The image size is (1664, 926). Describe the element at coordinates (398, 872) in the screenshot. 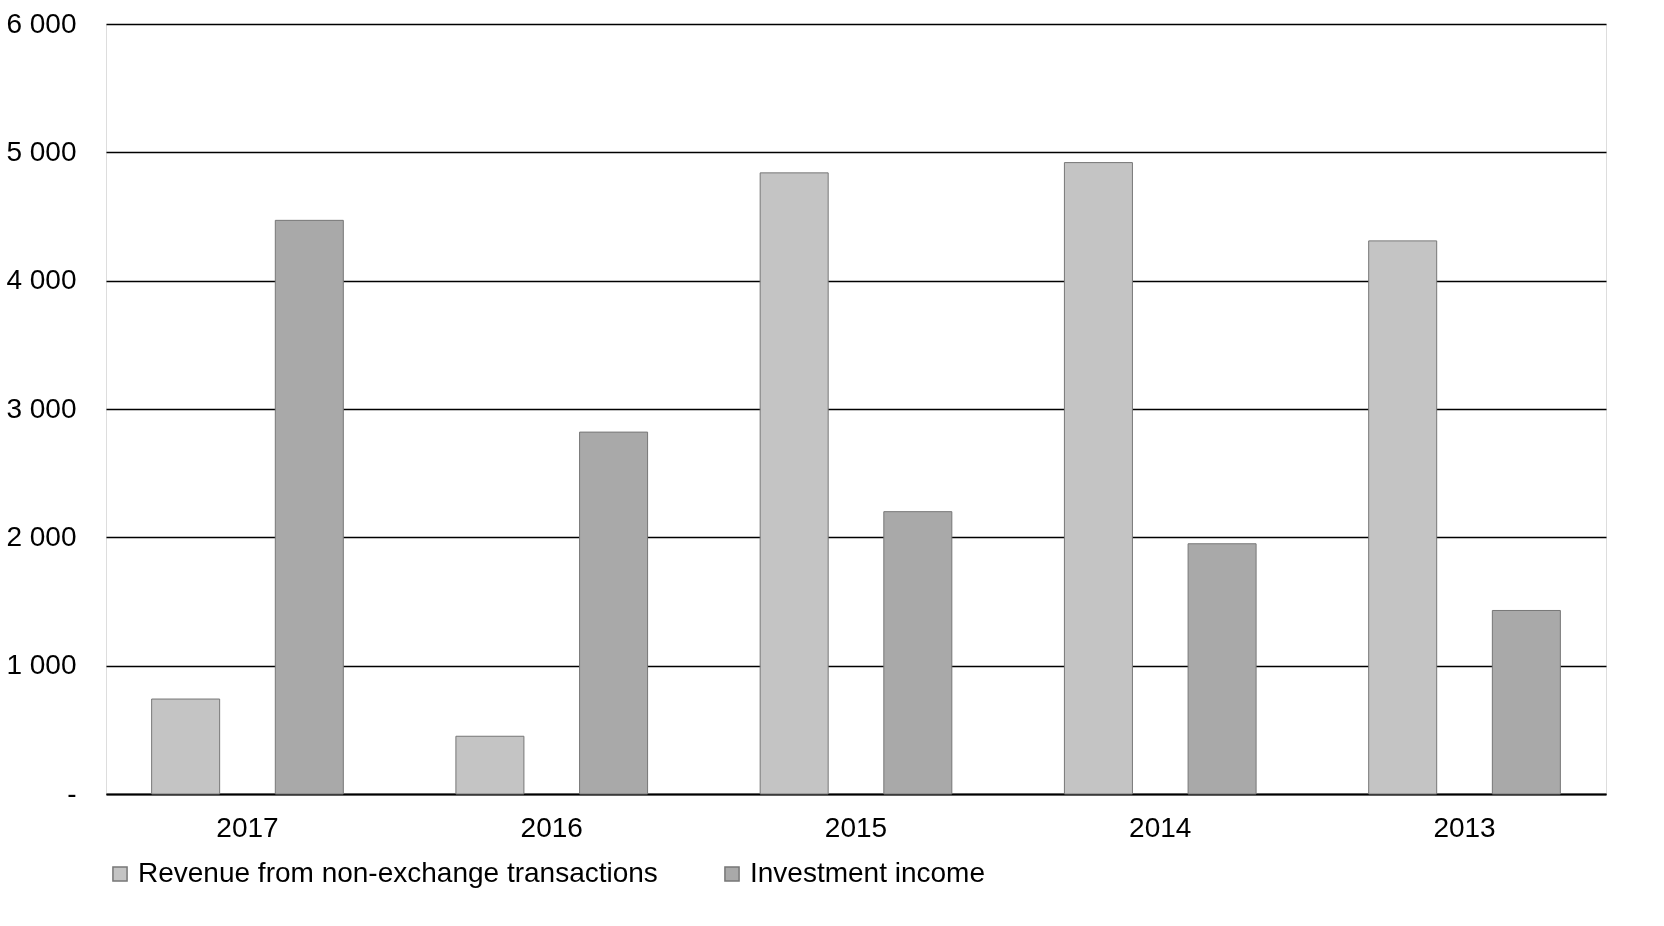

I see `legend-label: Revenue from non-exchange transactions` at that location.